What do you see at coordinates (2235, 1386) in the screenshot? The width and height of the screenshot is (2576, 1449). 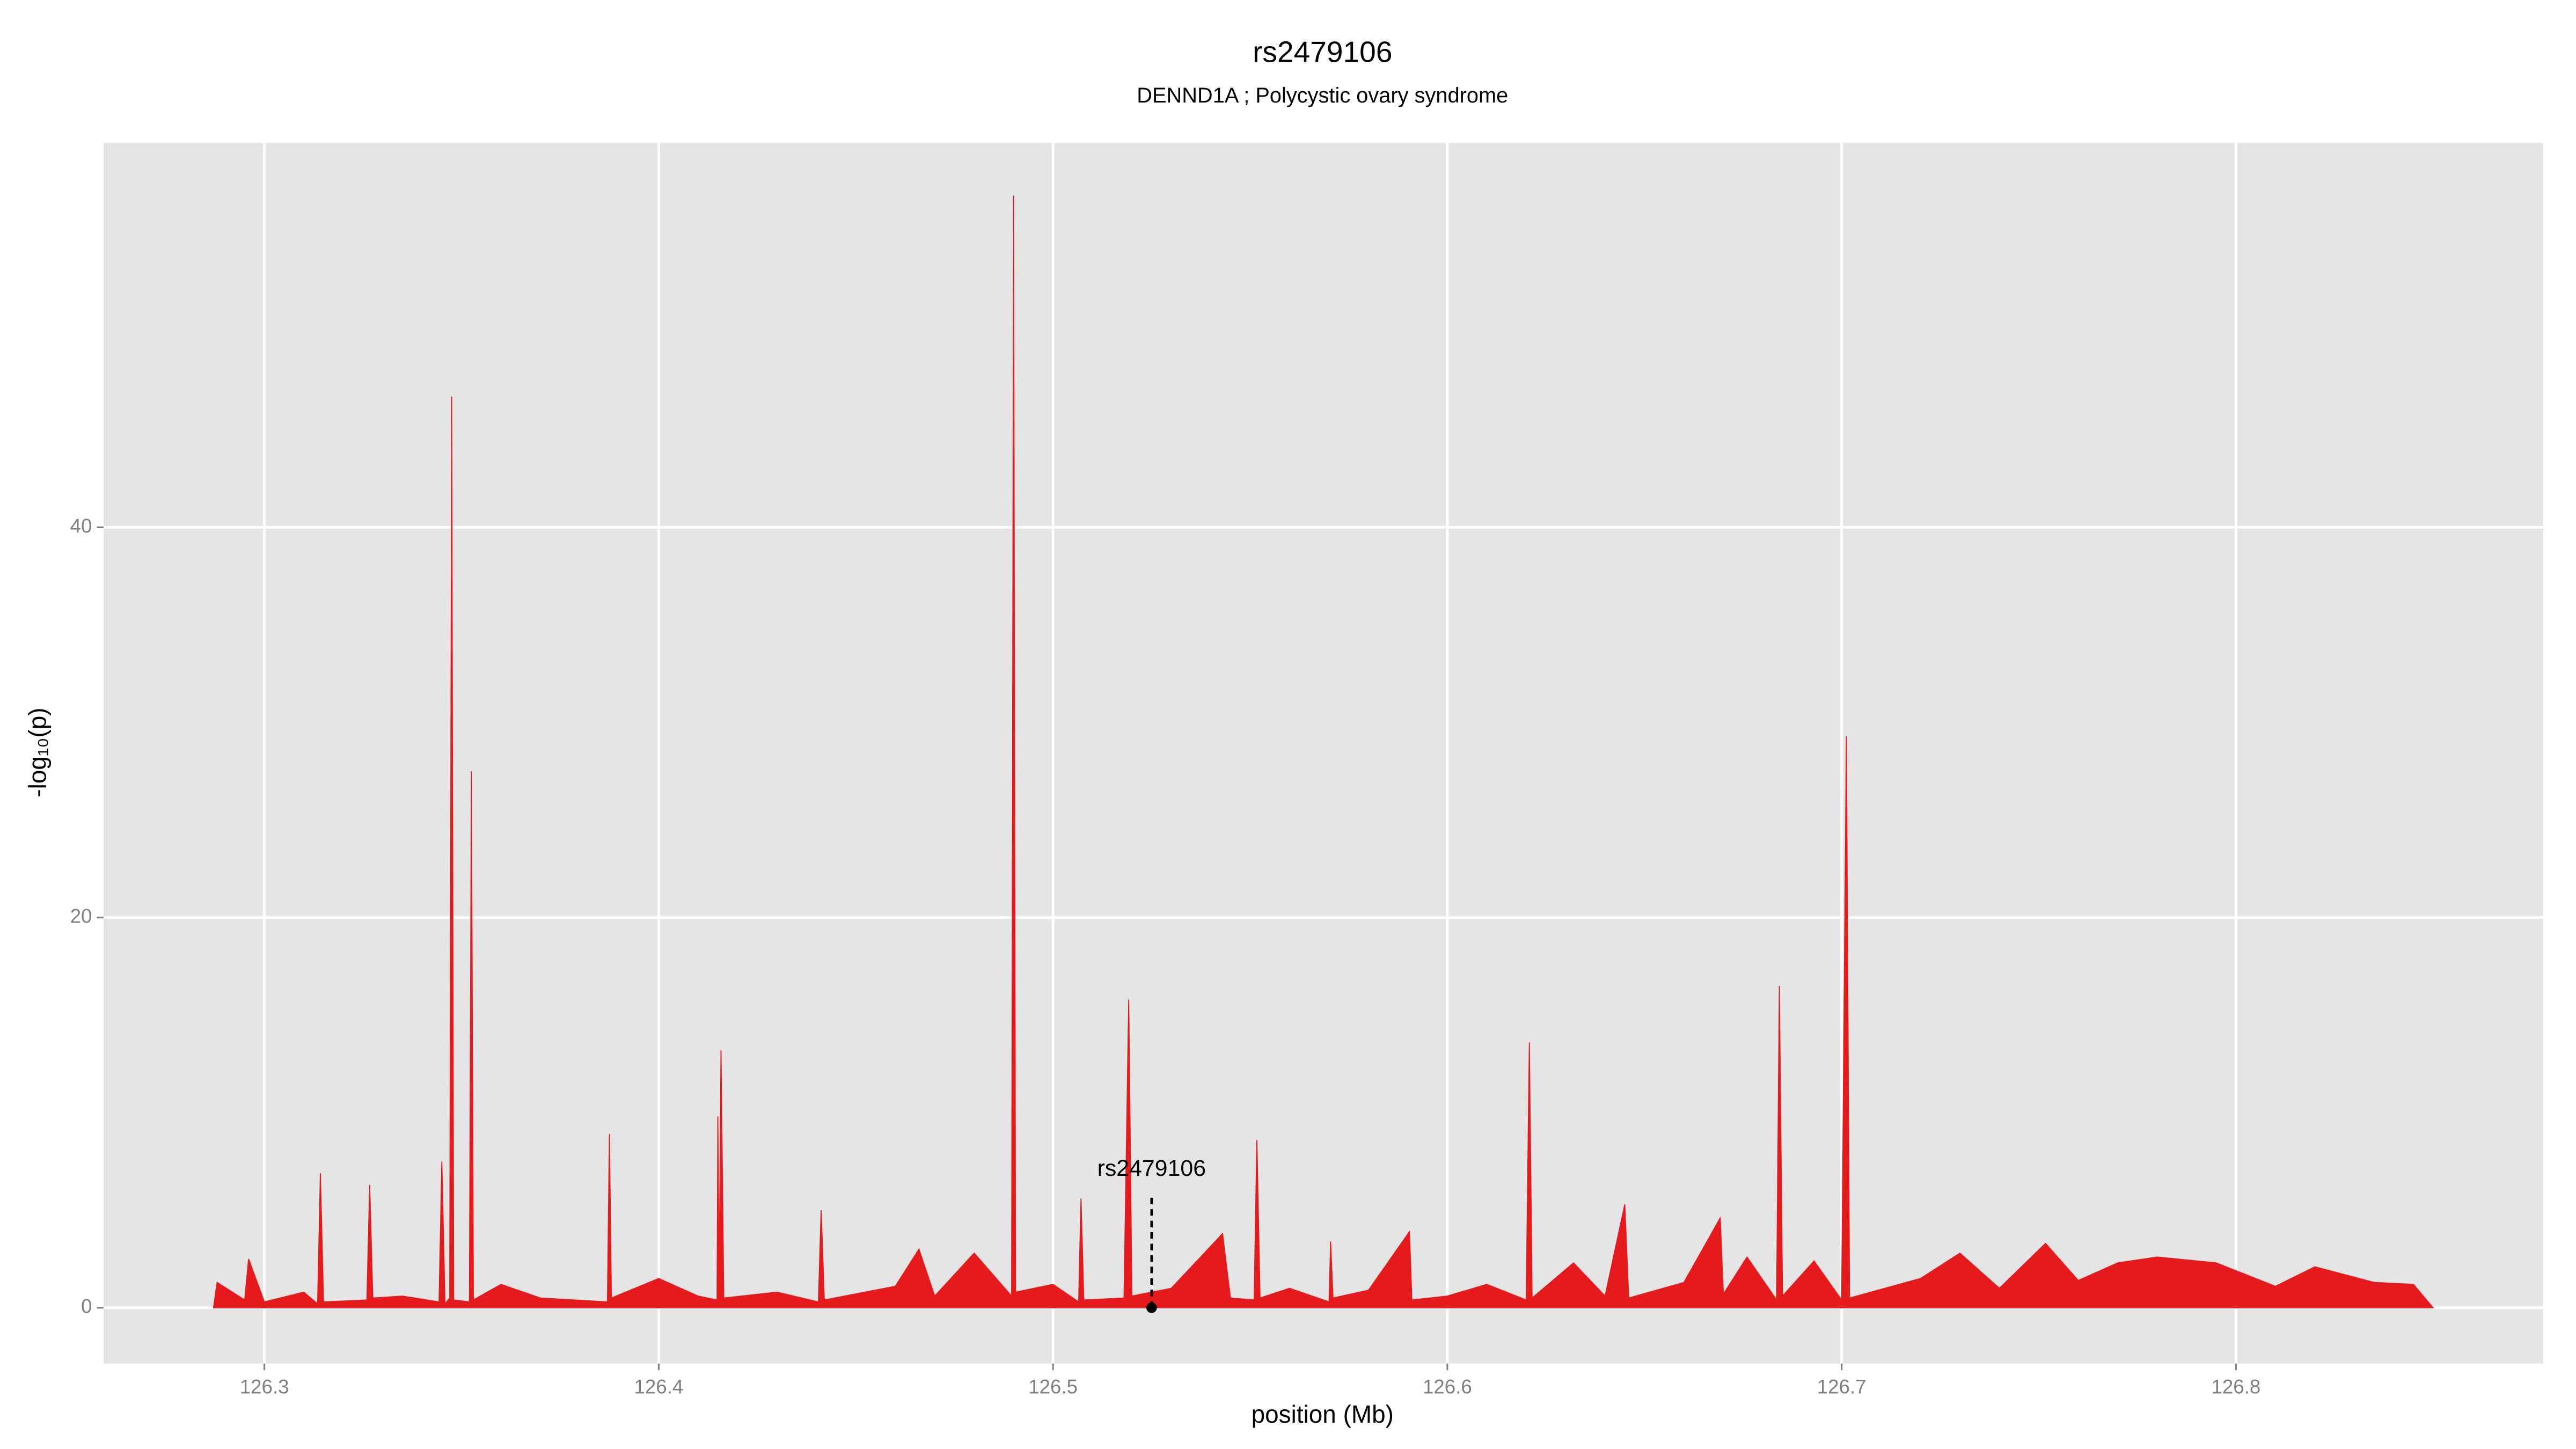 I see `x-tick-label: 126.8` at bounding box center [2235, 1386].